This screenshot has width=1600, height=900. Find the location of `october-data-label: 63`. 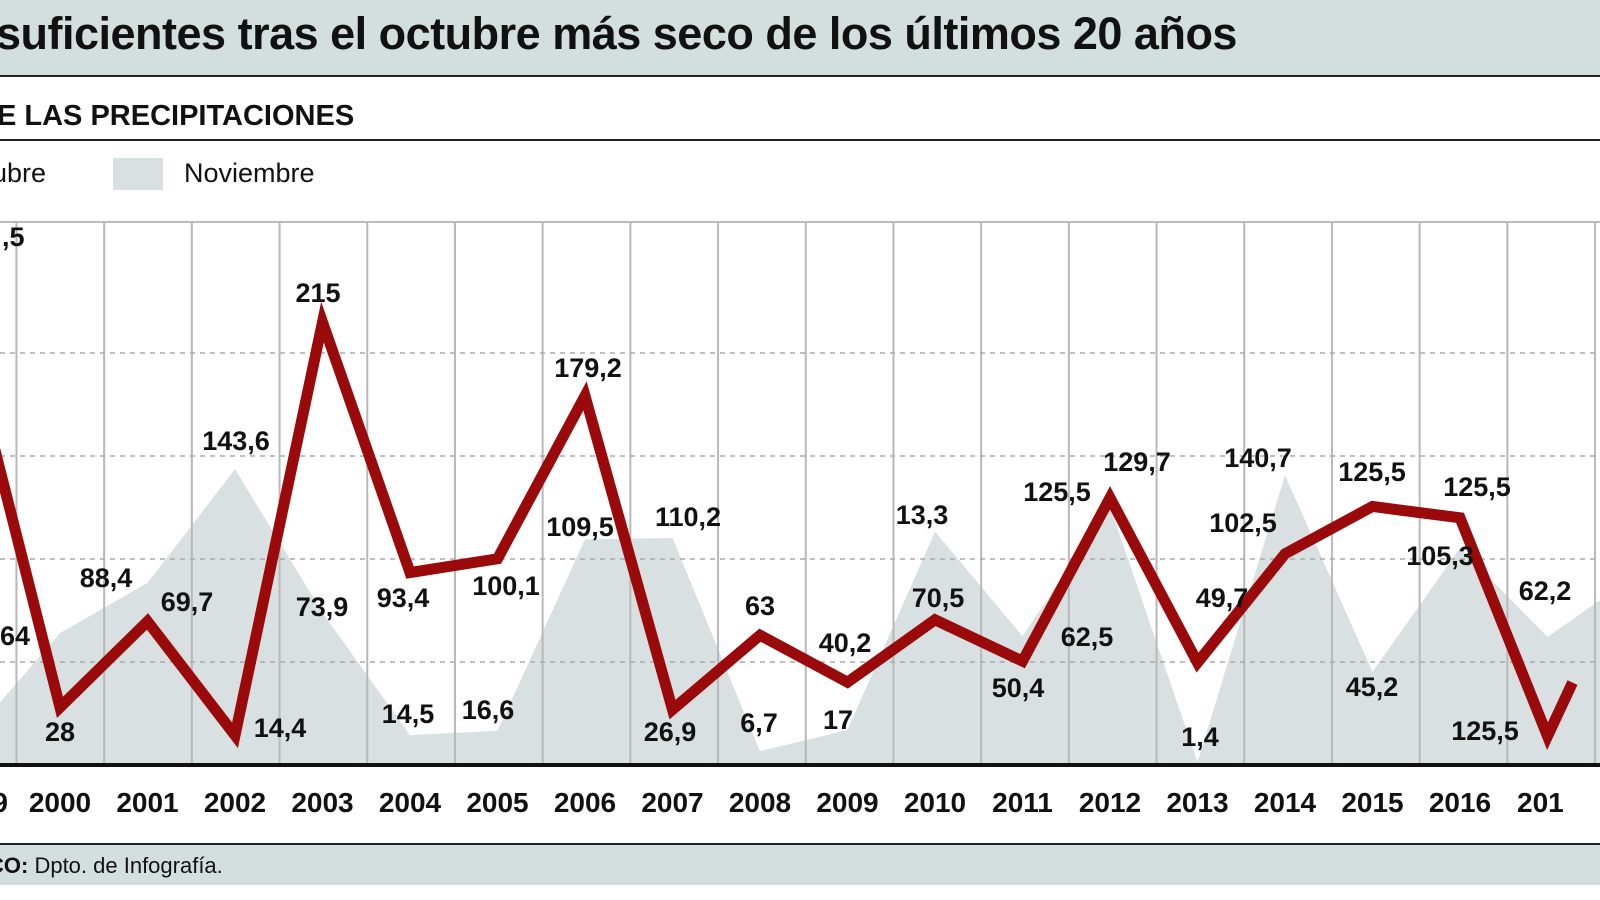

october-data-label: 63 is located at coordinates (760, 606).